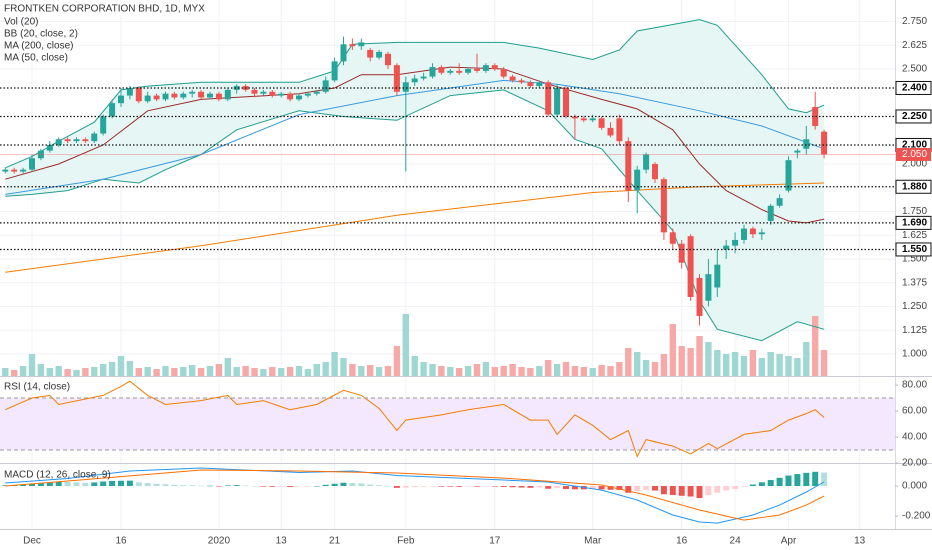 This screenshot has width=932, height=550. What do you see at coordinates (495, 541) in the screenshot?
I see `x-tick-label: 17` at bounding box center [495, 541].